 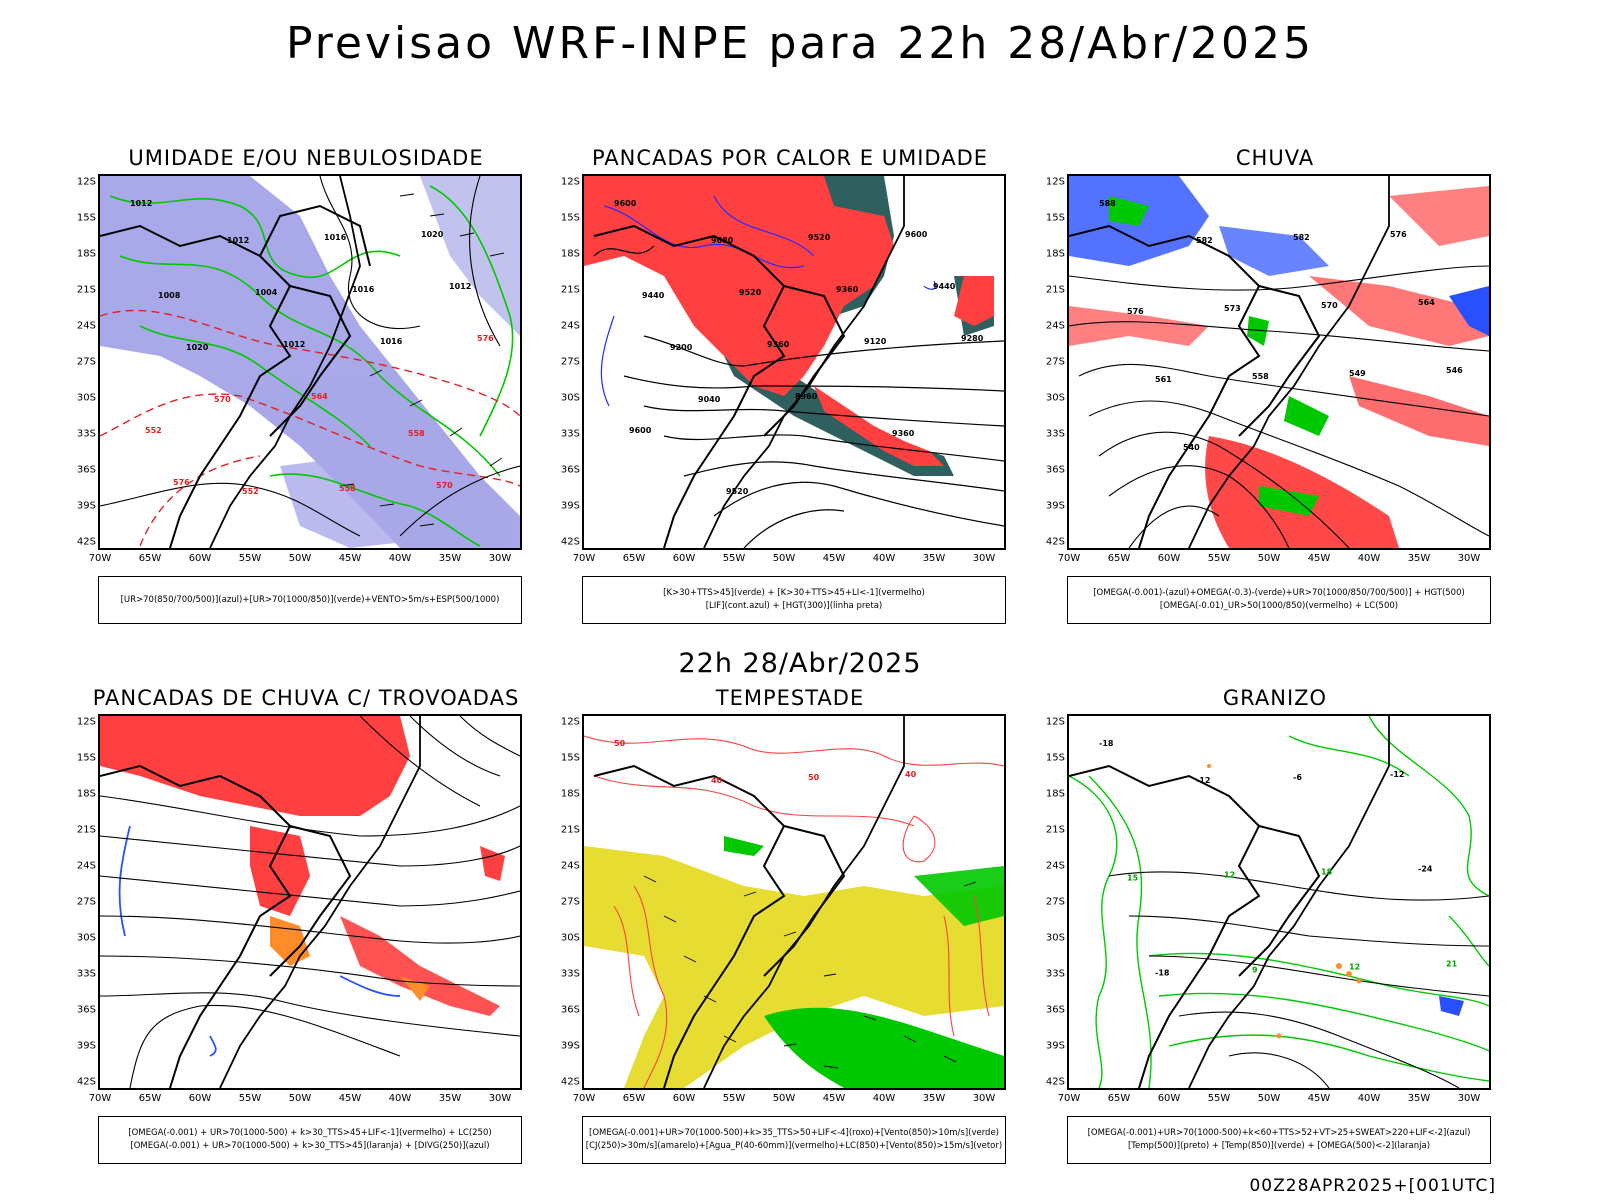 I want to click on water-contour-red, so click(x=794, y=911).